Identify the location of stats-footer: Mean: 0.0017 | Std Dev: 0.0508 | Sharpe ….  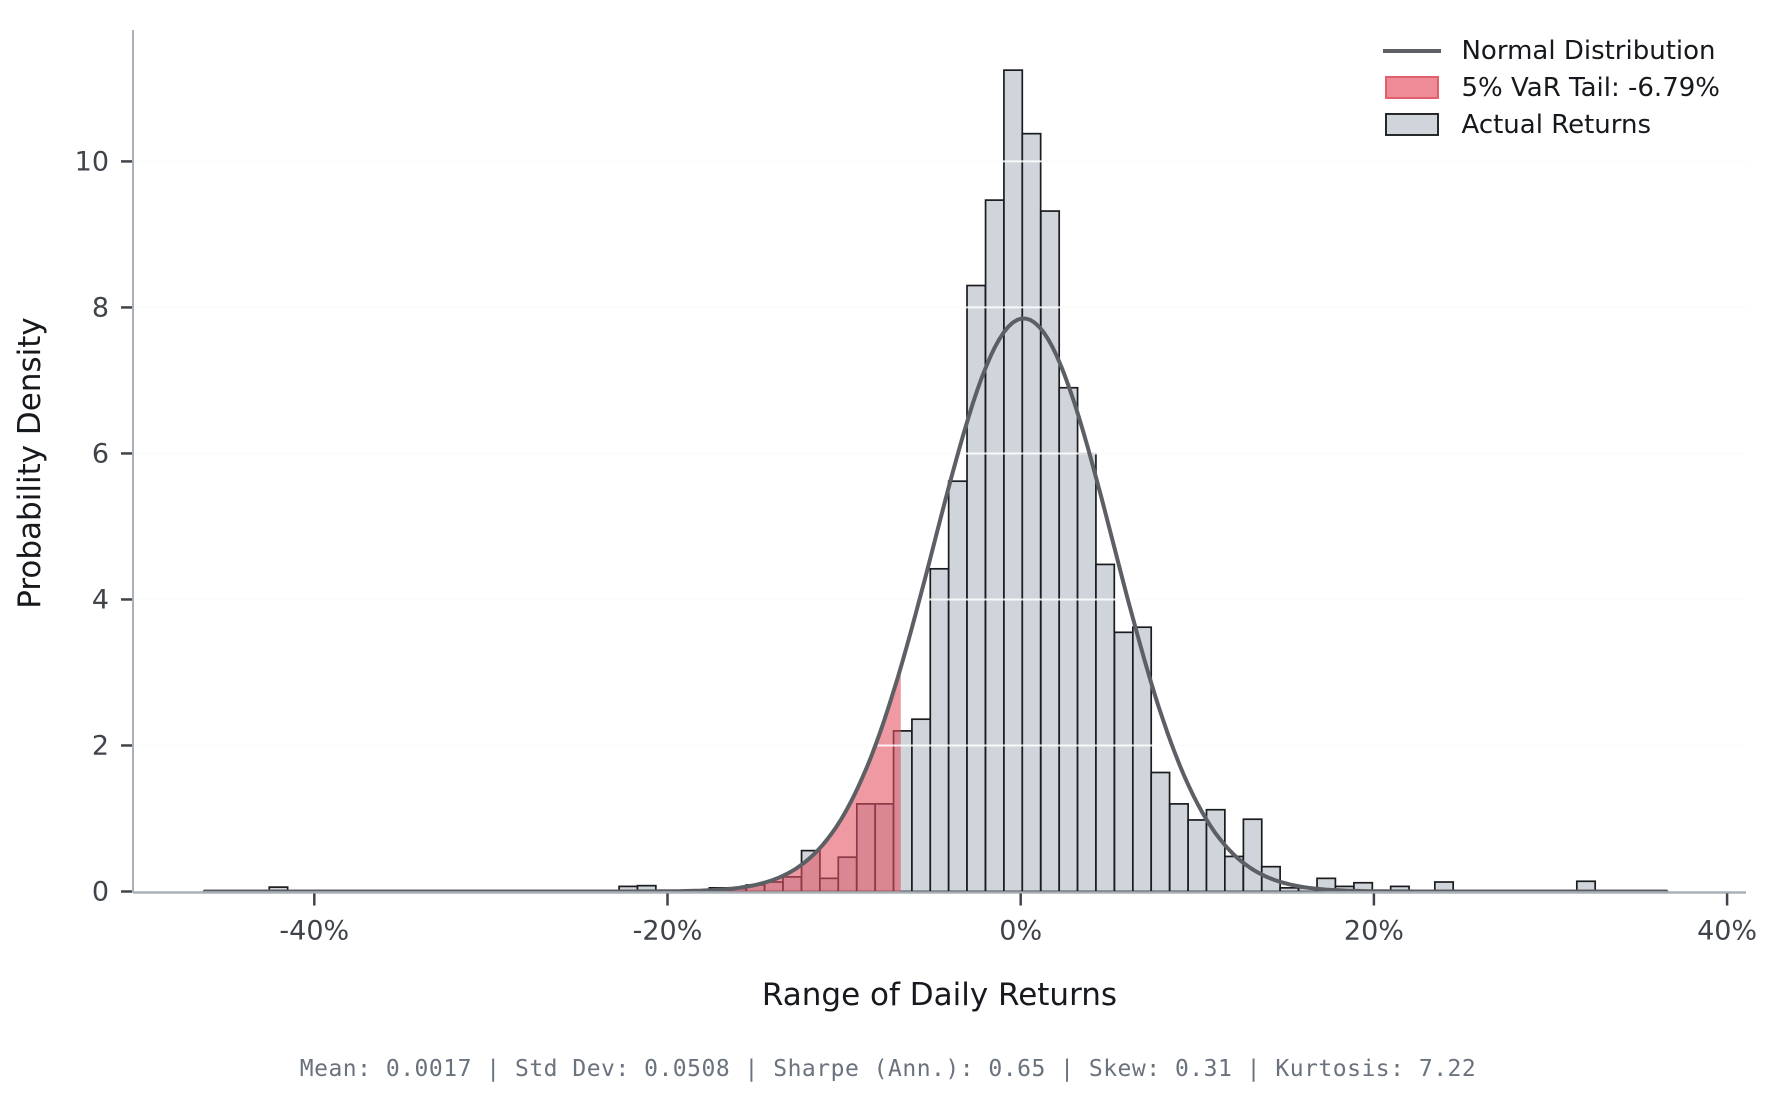
(888, 1069).